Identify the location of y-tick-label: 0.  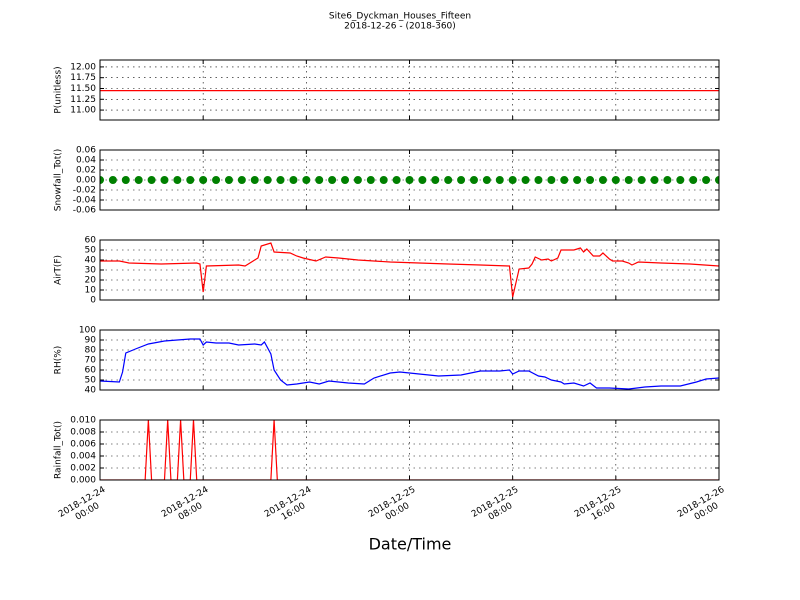
(93, 301).